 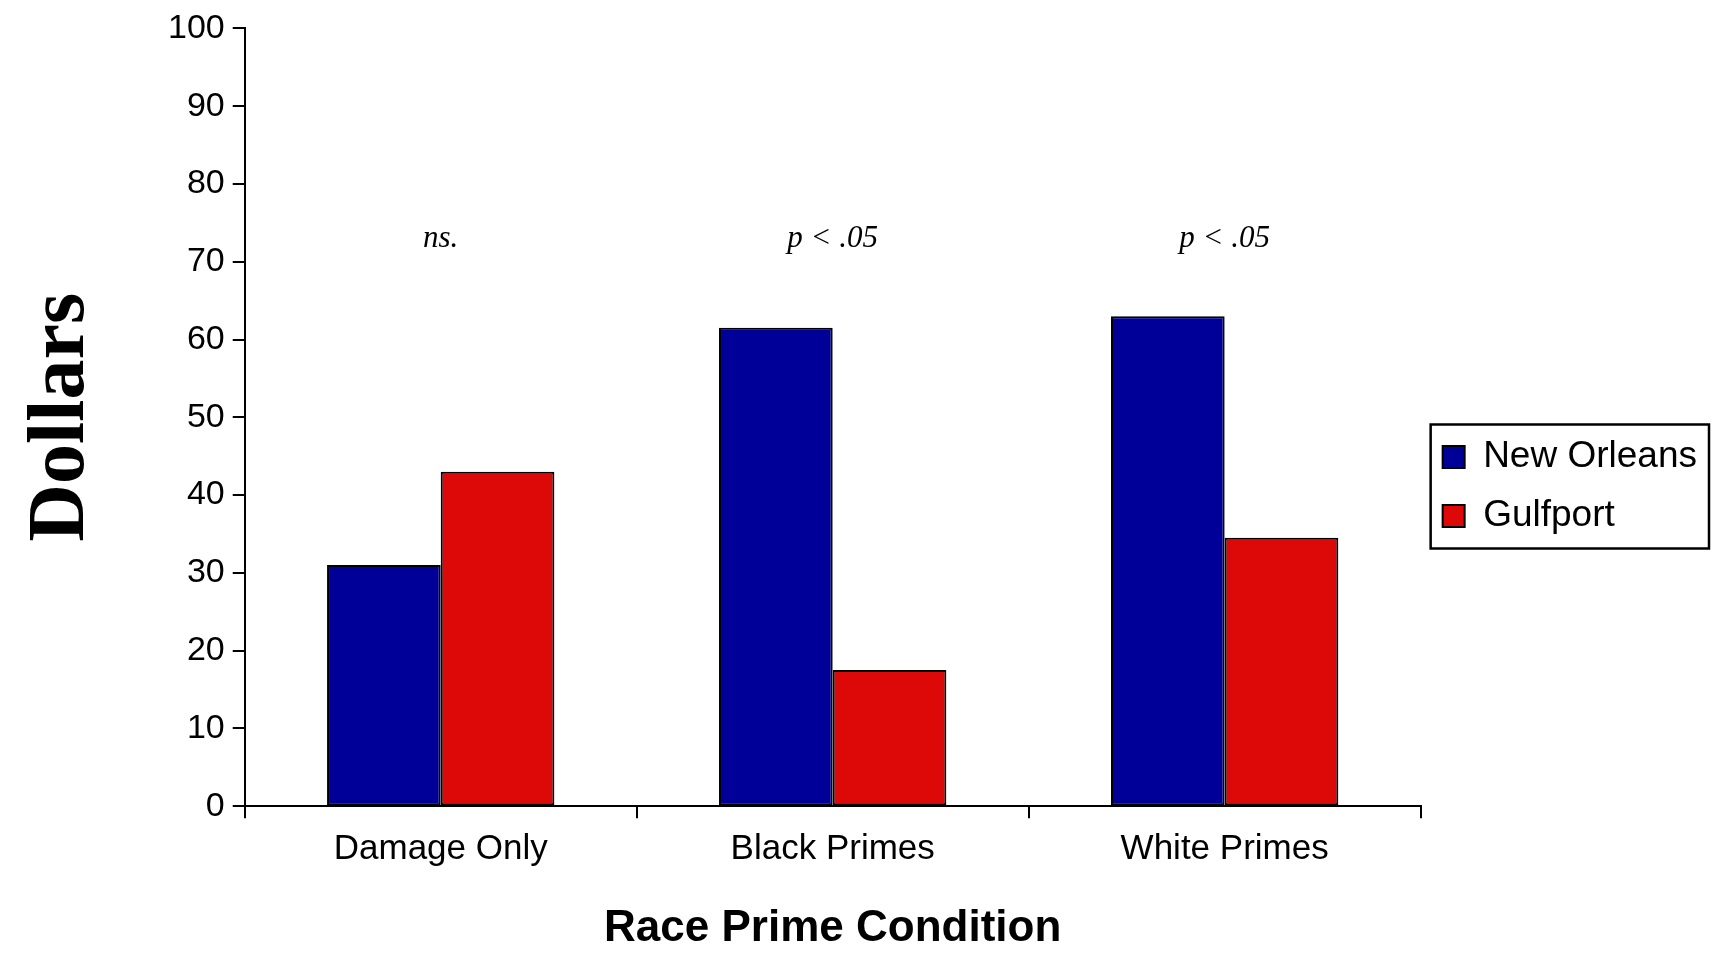 What do you see at coordinates (1549, 514) in the screenshot?
I see `legend-label: Gulfport` at bounding box center [1549, 514].